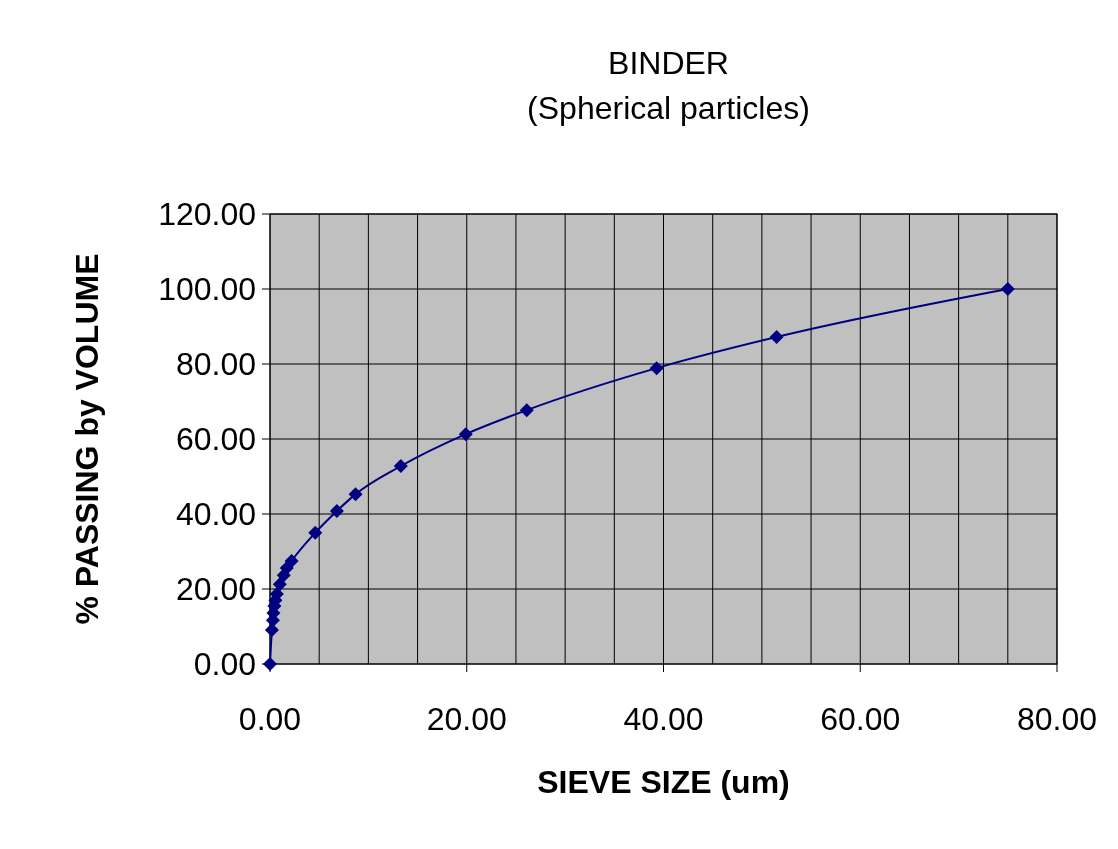 Image resolution: width=1118 pixels, height=849 pixels. What do you see at coordinates (215, 364) in the screenshot?
I see `y-tick-label: 80.00` at bounding box center [215, 364].